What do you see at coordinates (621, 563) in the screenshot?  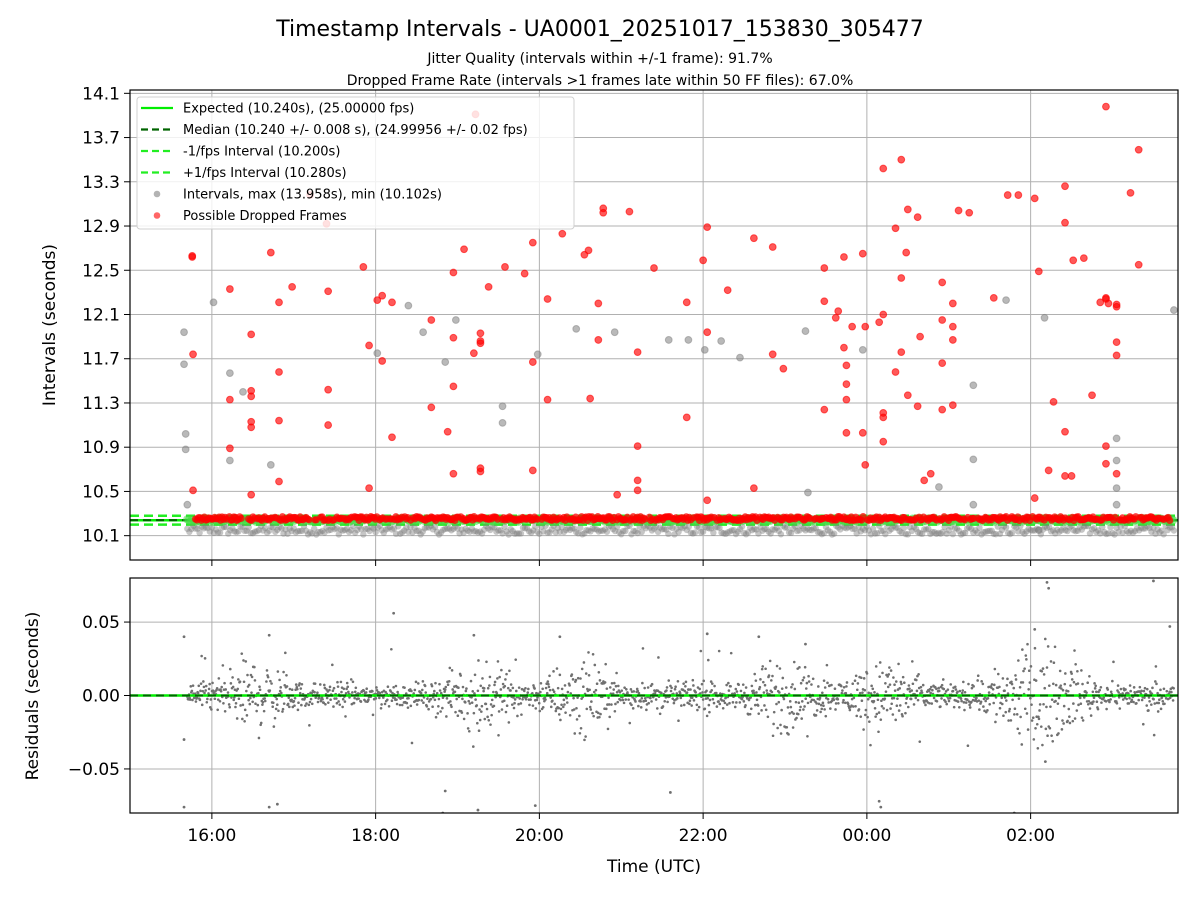 I see `intervals-x-ticks` at bounding box center [621, 563].